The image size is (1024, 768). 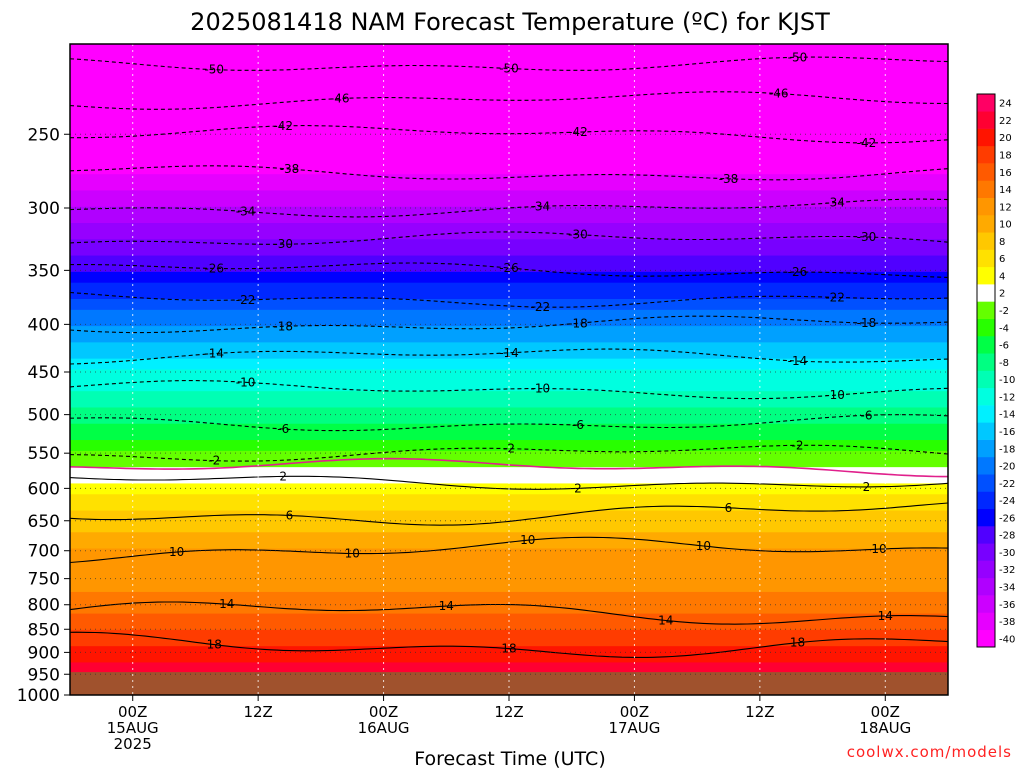 I want to click on contour-label: -30, so click(x=283, y=244).